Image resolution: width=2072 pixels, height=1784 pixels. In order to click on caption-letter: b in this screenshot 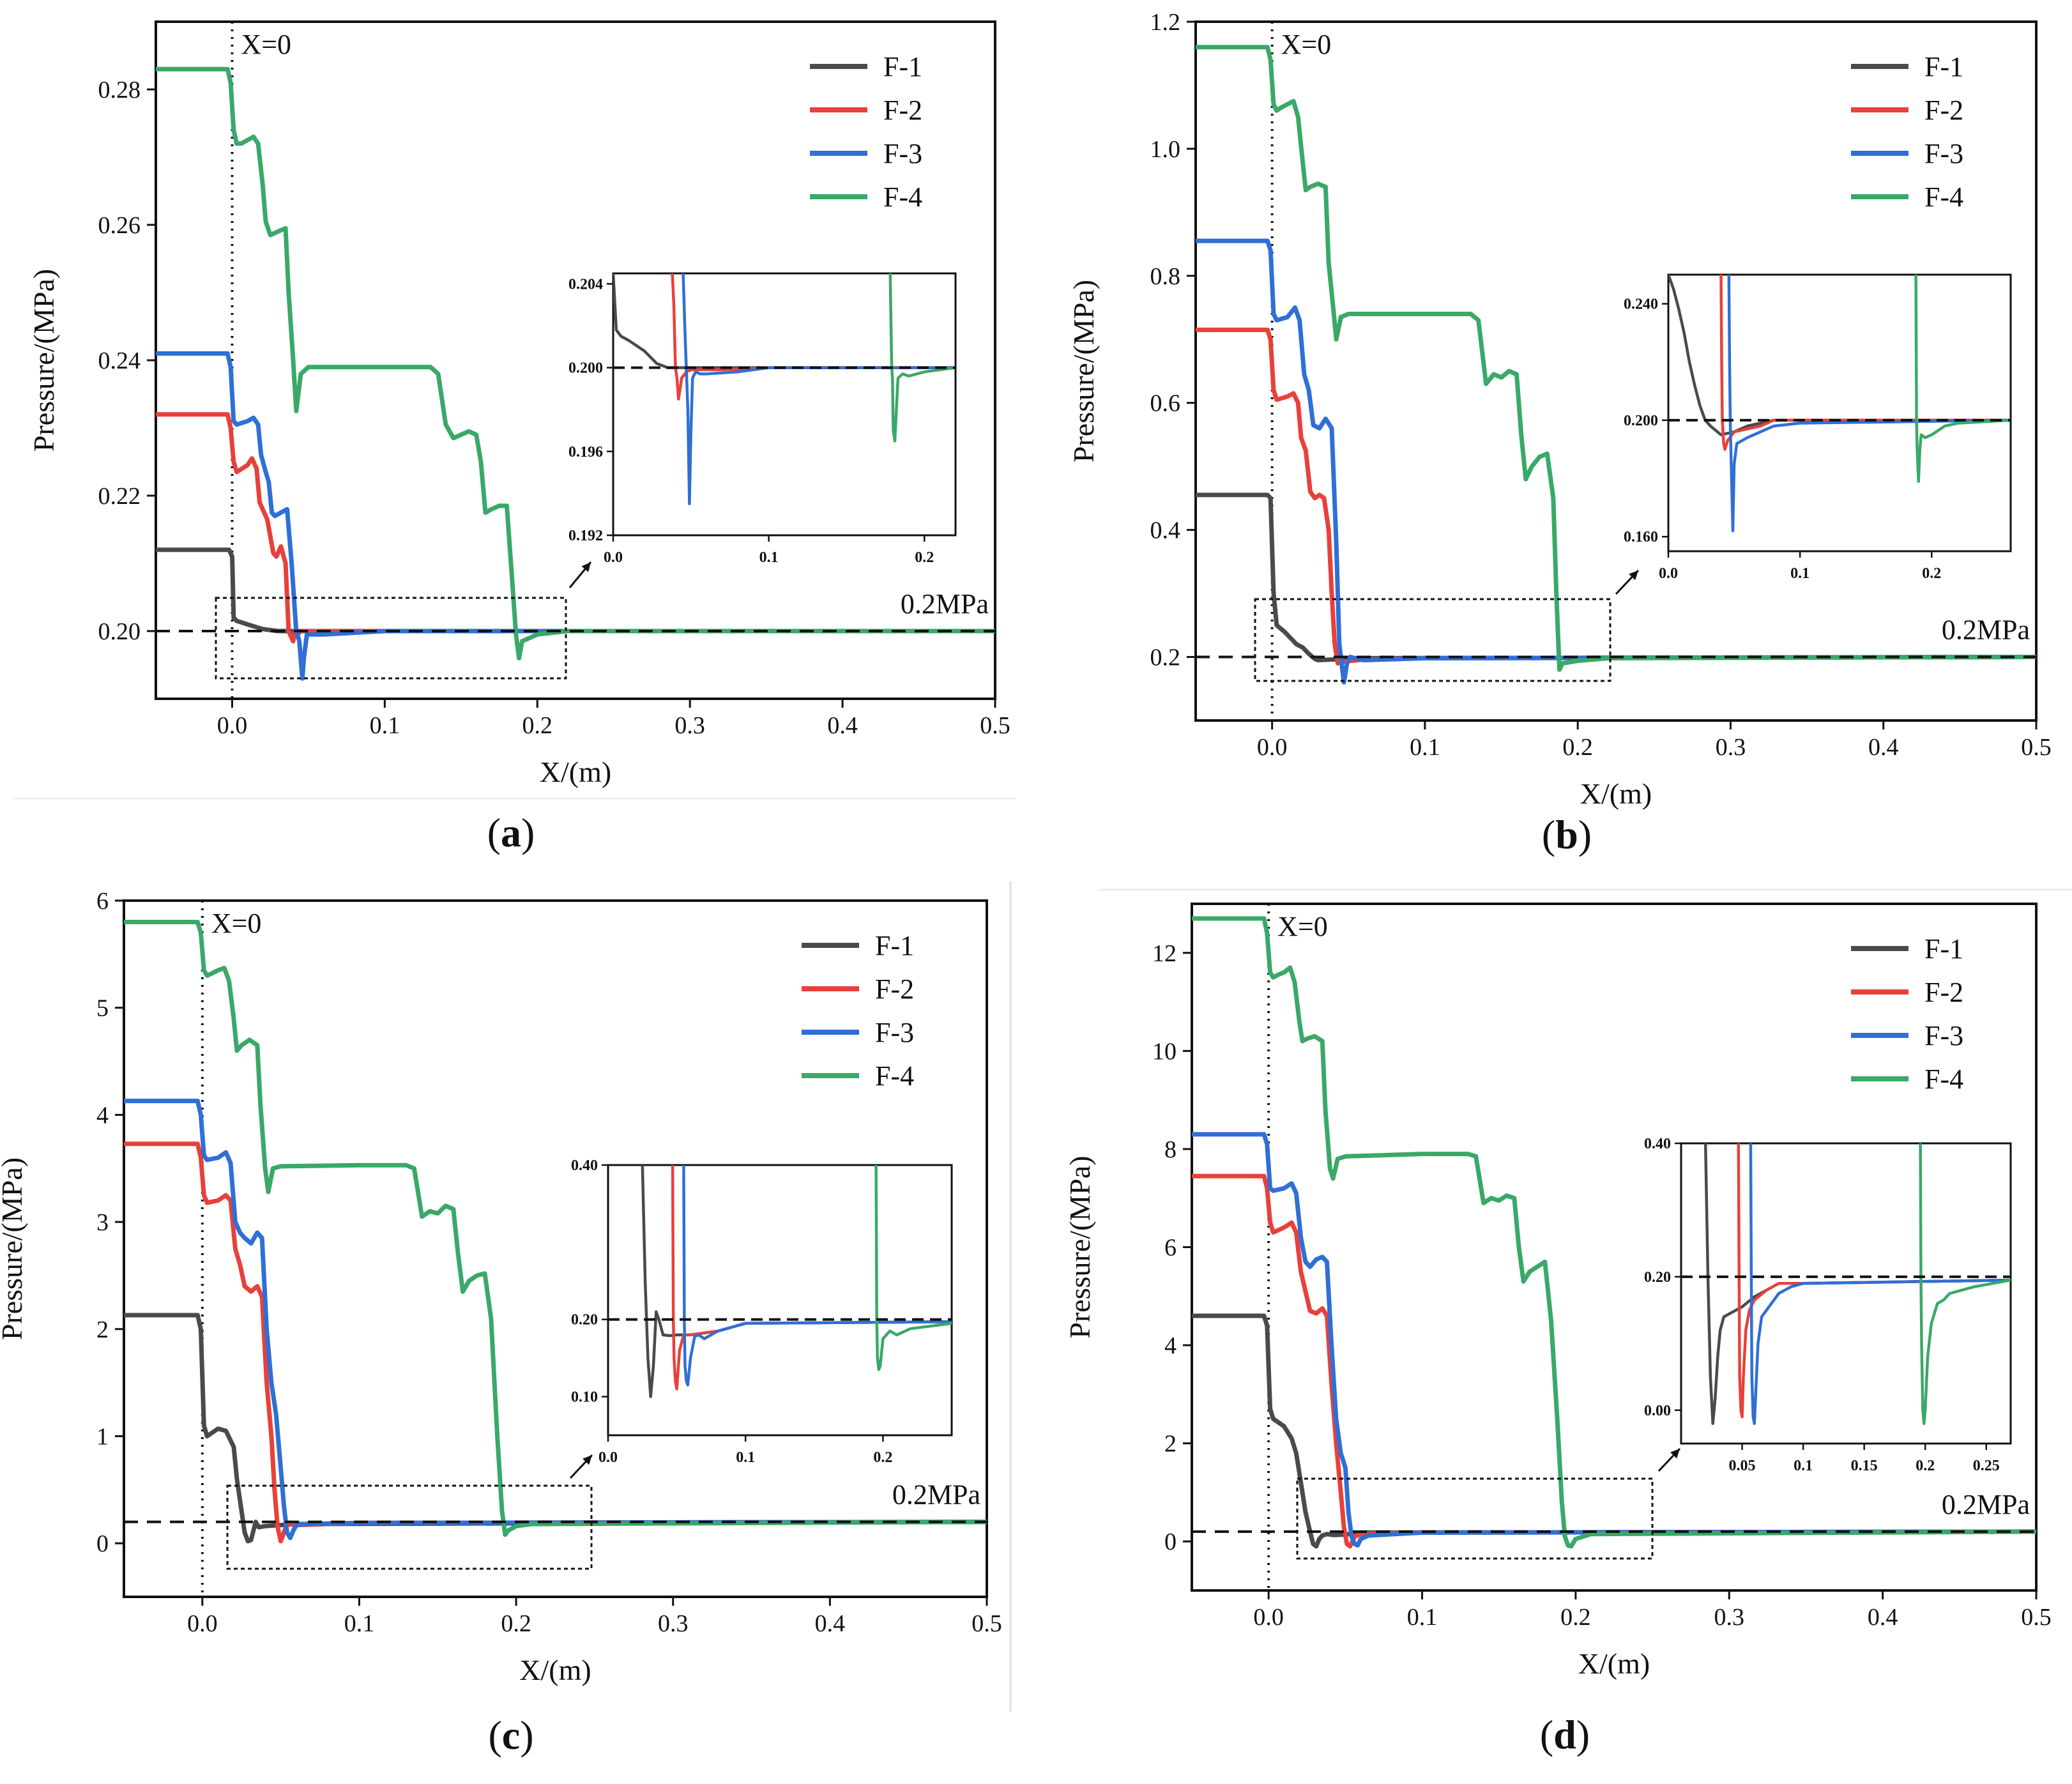, I will do `click(1567, 834)`.